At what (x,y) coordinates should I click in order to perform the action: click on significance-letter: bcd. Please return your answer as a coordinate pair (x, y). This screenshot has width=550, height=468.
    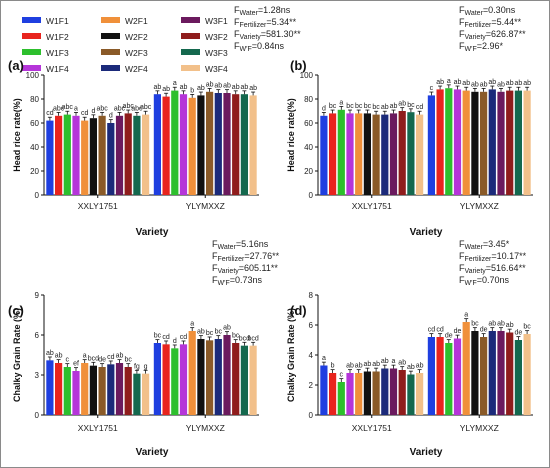
    Looking at the image, I should click on (244, 338).